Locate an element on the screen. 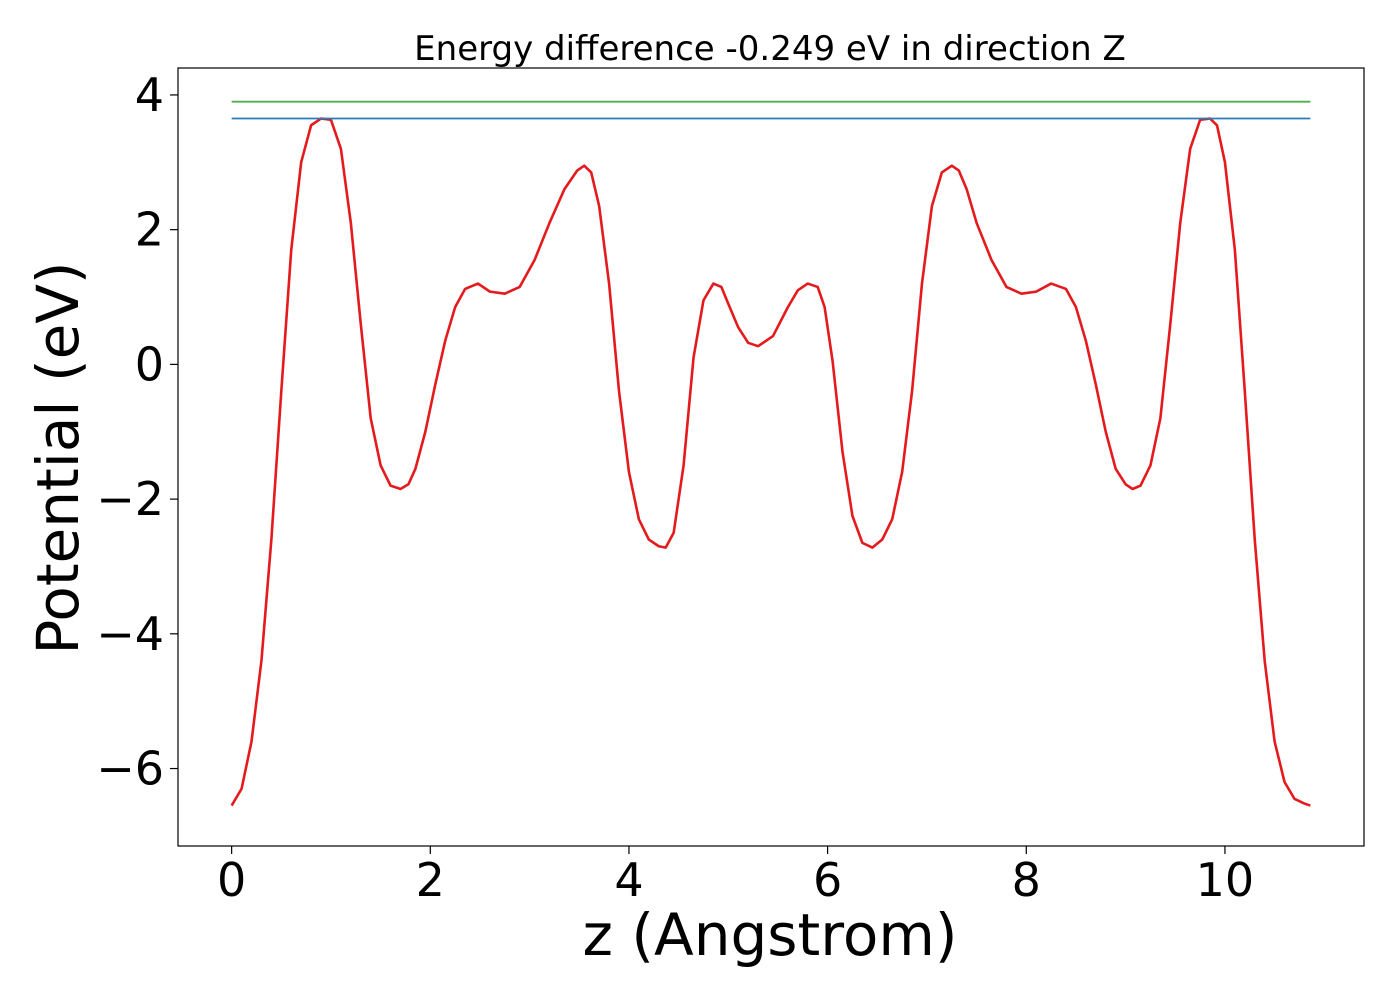 The height and width of the screenshot is (1000, 1400). y-axis-ticks: 4 2 0 −2 −4 −6 is located at coordinates (137, 432).